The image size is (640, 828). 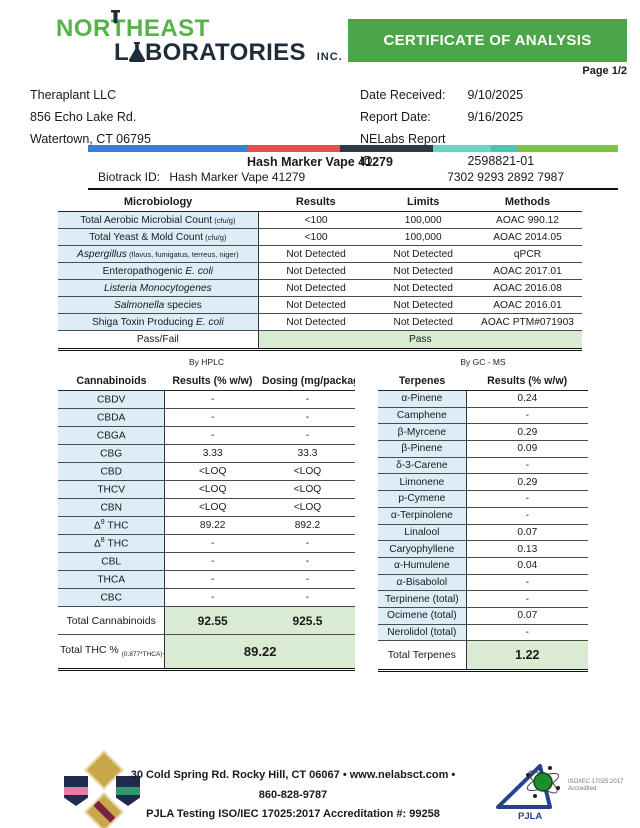 I want to click on cannabinoid-row: Δ8 THC - -, so click(x=206, y=543).